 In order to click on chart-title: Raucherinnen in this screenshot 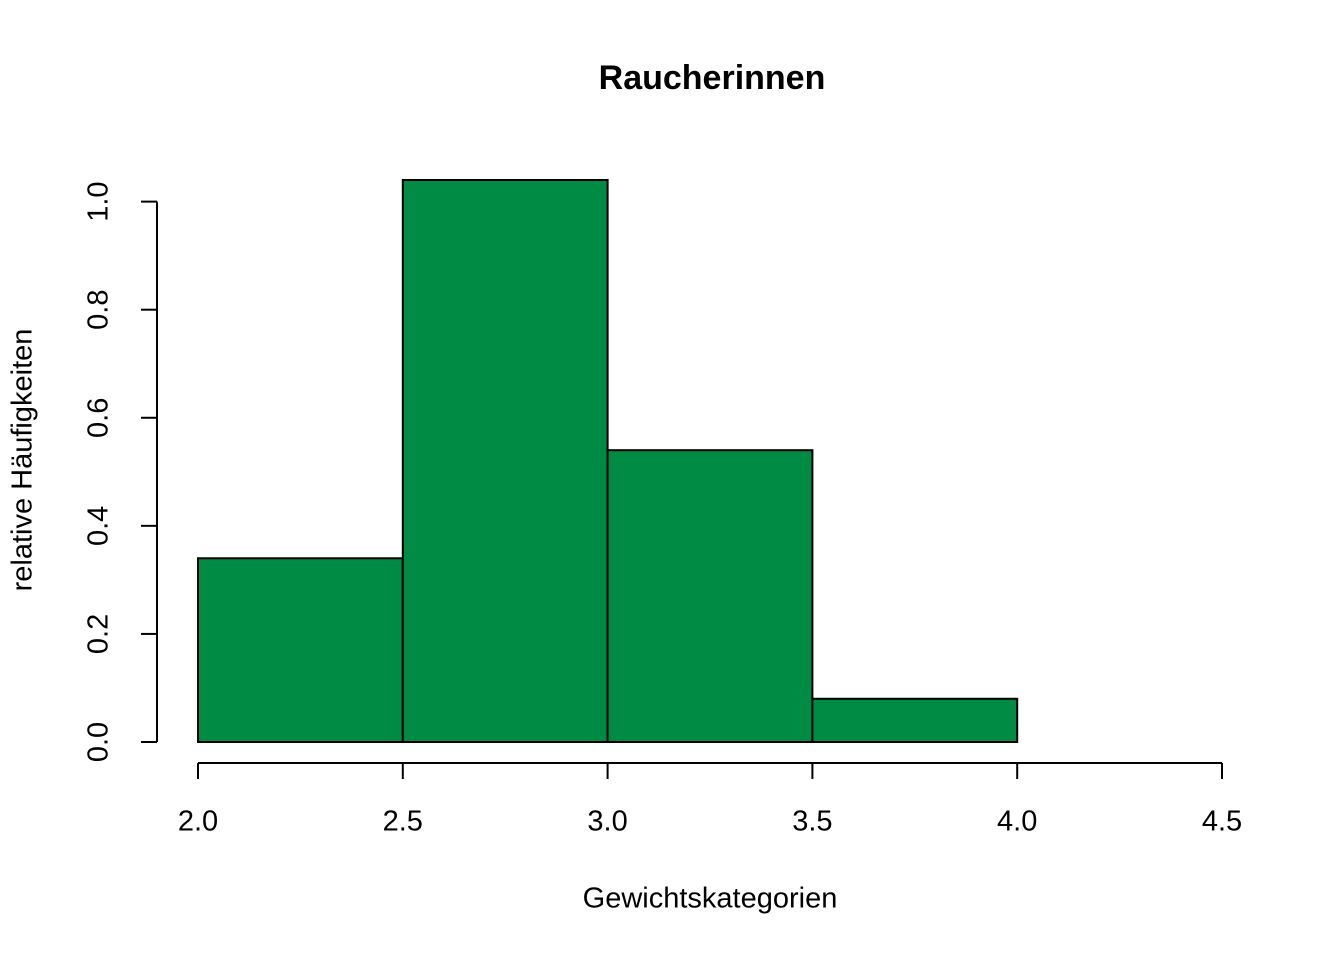, I will do `click(712, 78)`.